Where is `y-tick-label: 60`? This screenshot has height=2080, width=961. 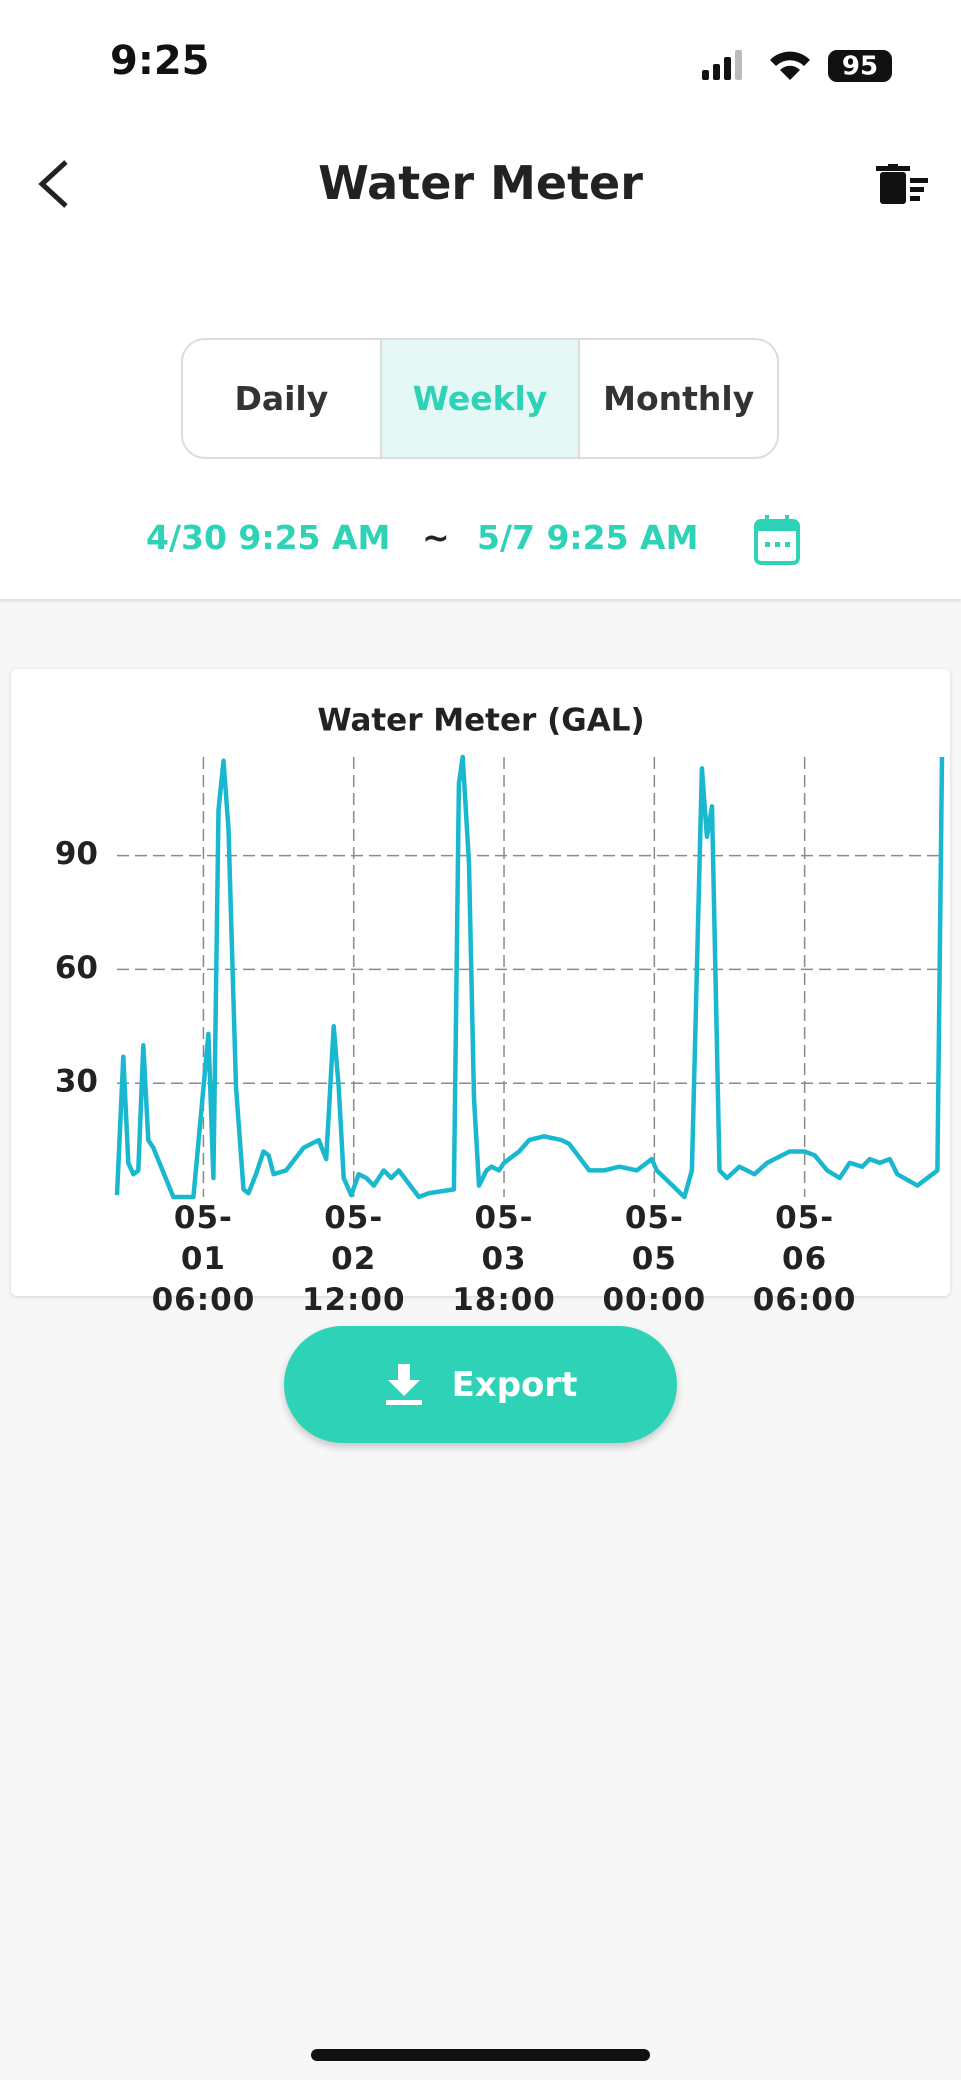 y-tick-label: 60 is located at coordinates (76, 968).